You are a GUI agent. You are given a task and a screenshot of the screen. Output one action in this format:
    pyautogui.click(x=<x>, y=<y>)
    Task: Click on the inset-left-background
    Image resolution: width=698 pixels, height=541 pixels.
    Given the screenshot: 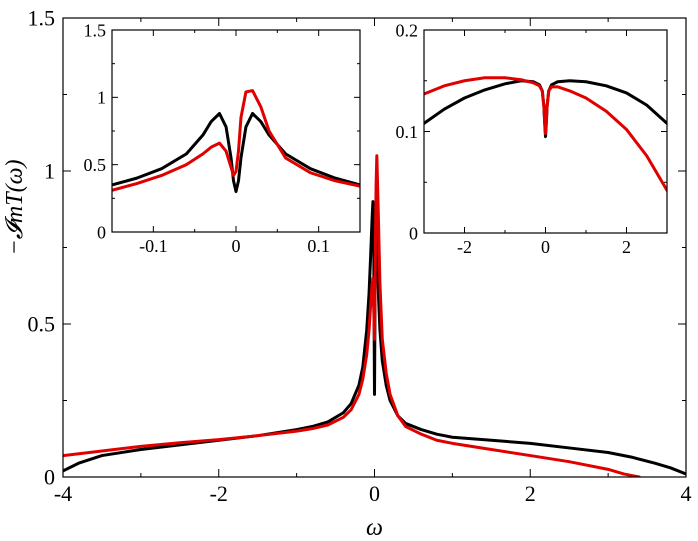 What is the action you would take?
    pyautogui.click(x=236, y=131)
    